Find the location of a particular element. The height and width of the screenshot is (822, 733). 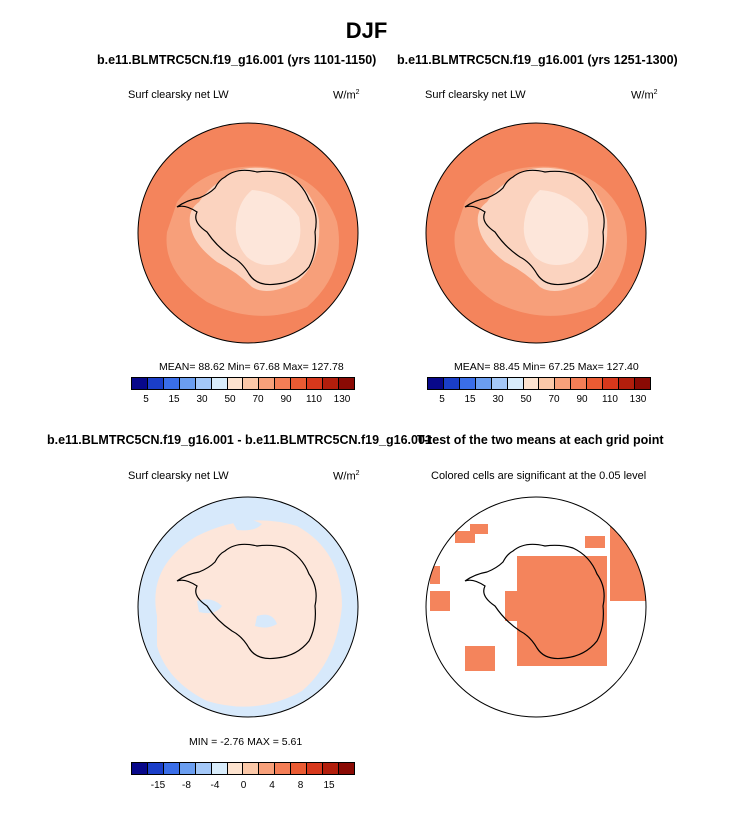

top-right-units: W/m2 is located at coordinates (644, 95).